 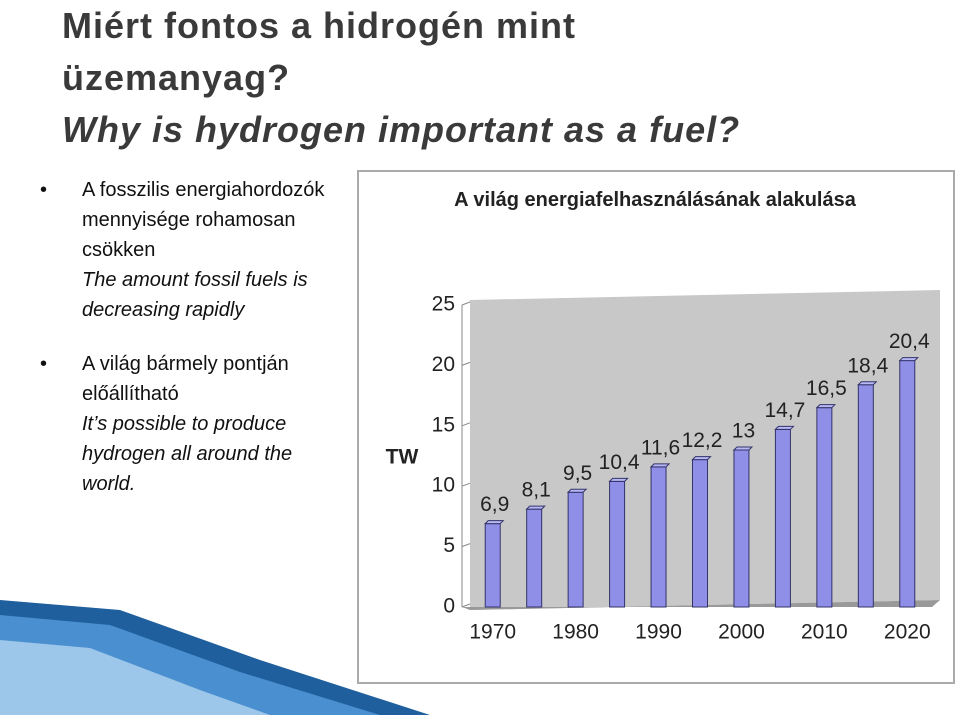 I want to click on value-label: 6,9, so click(x=494, y=504).